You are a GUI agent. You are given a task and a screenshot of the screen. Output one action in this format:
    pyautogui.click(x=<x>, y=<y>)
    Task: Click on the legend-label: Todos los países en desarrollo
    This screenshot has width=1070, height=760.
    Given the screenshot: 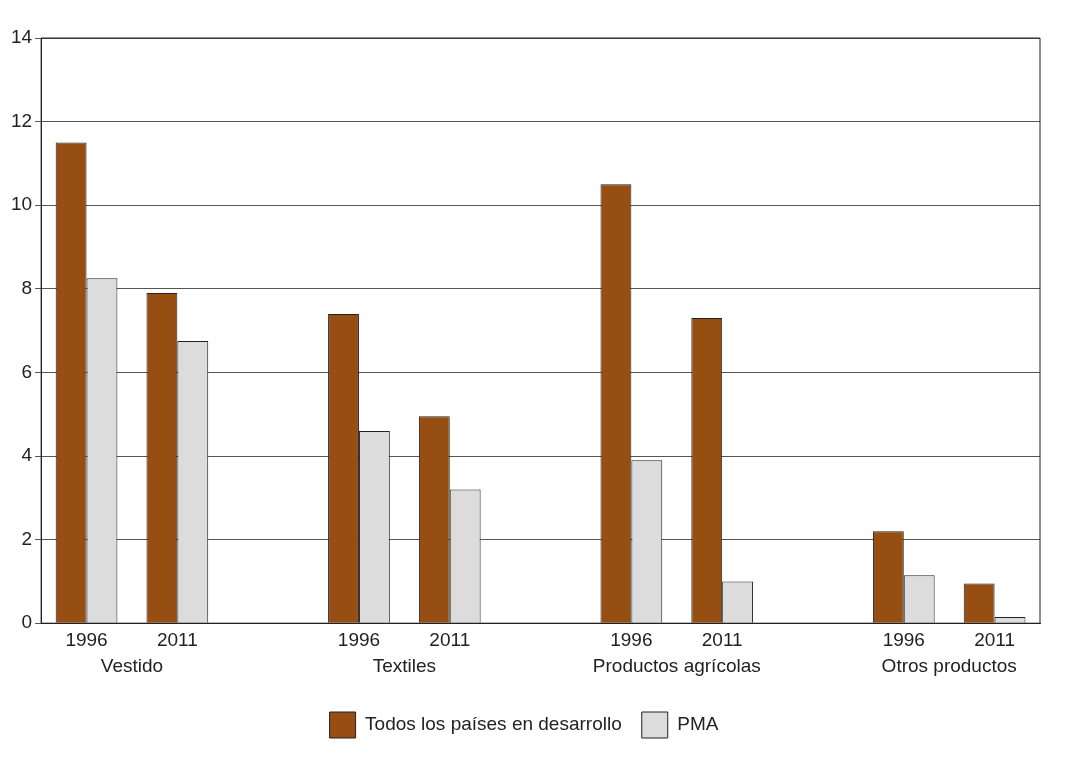 What is the action you would take?
    pyautogui.click(x=493, y=724)
    